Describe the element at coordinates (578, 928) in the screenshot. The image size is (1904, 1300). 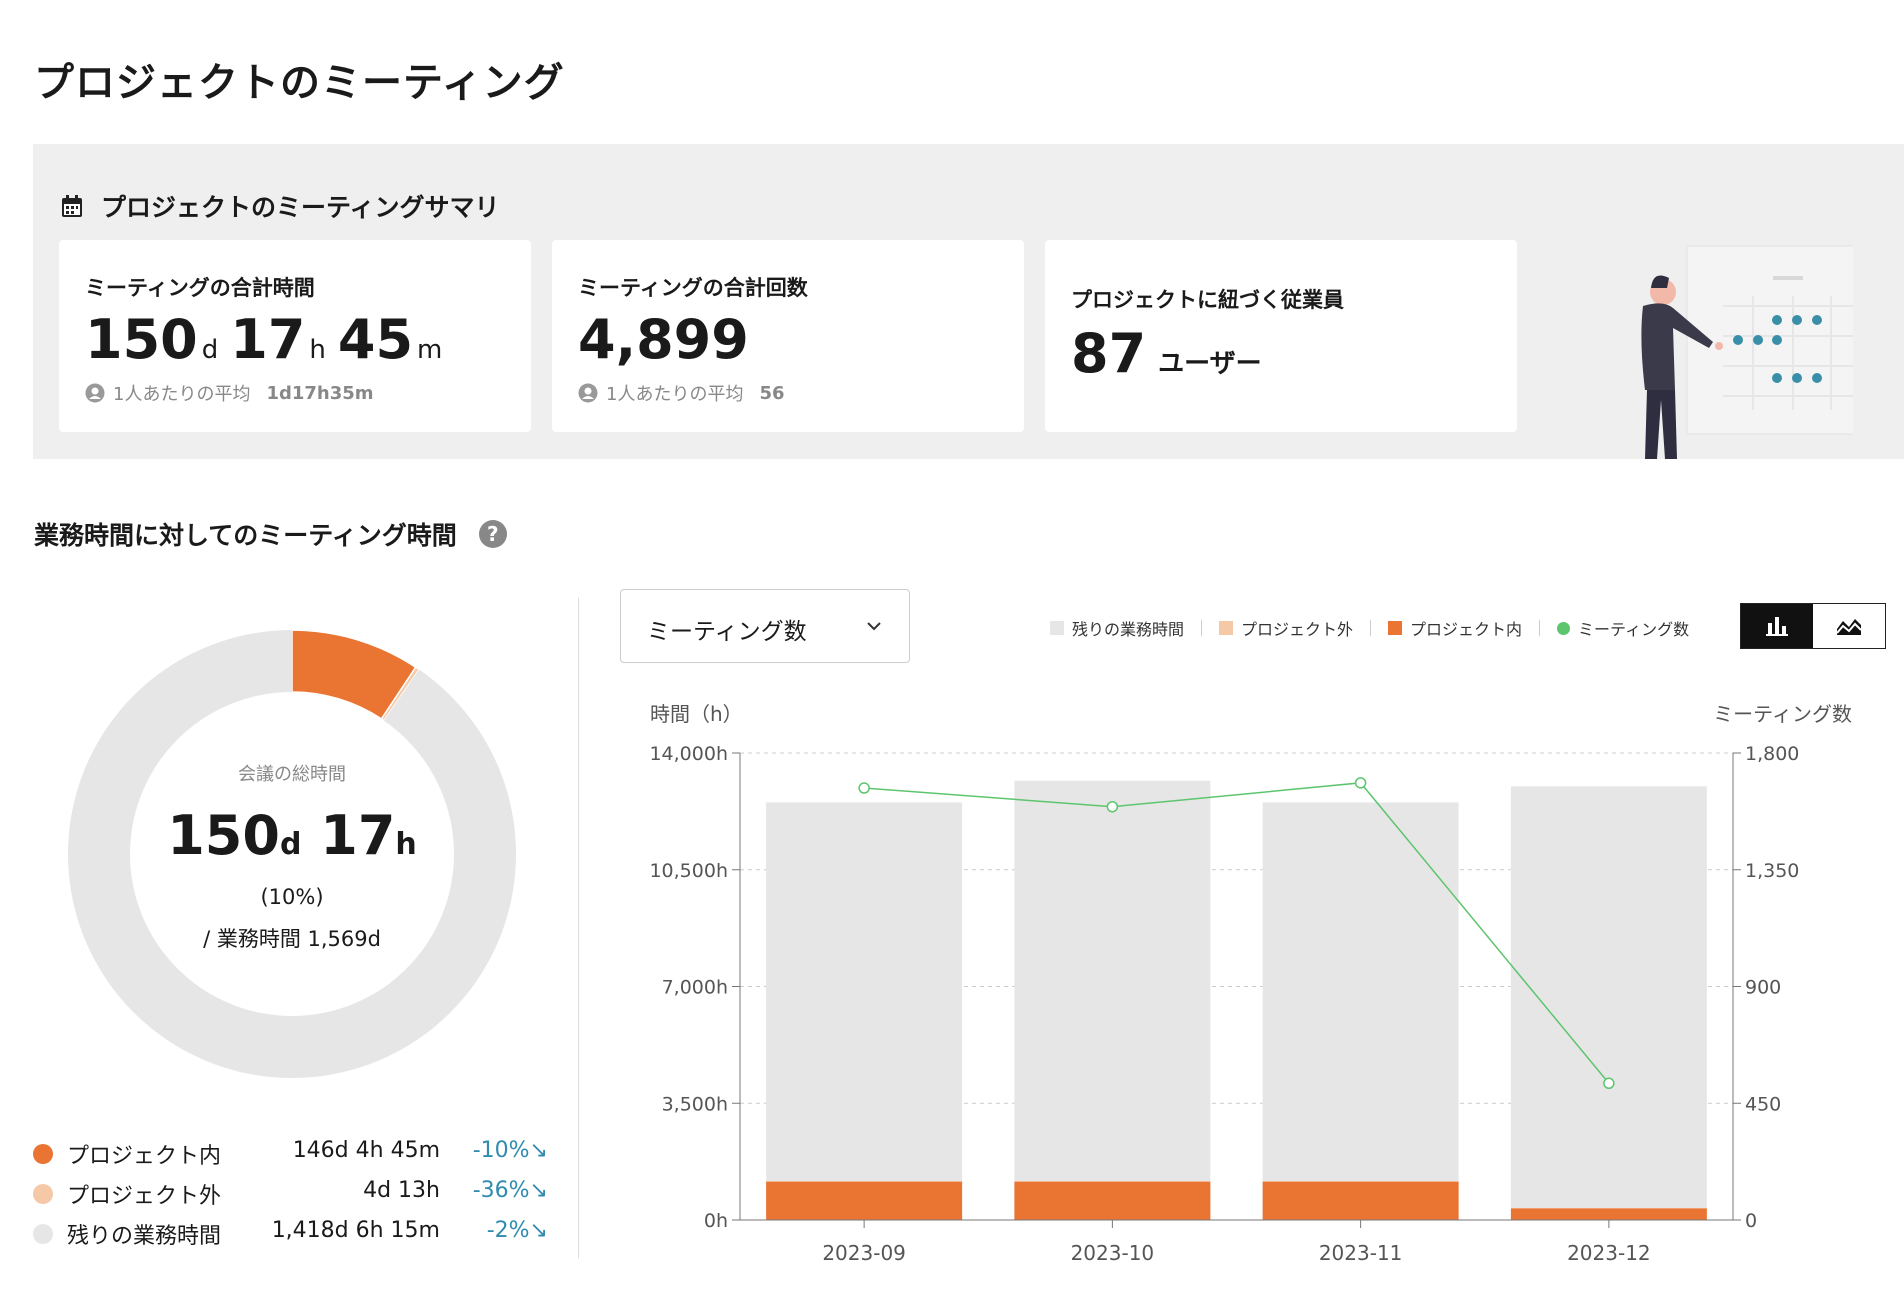
I see `panel-divider` at that location.